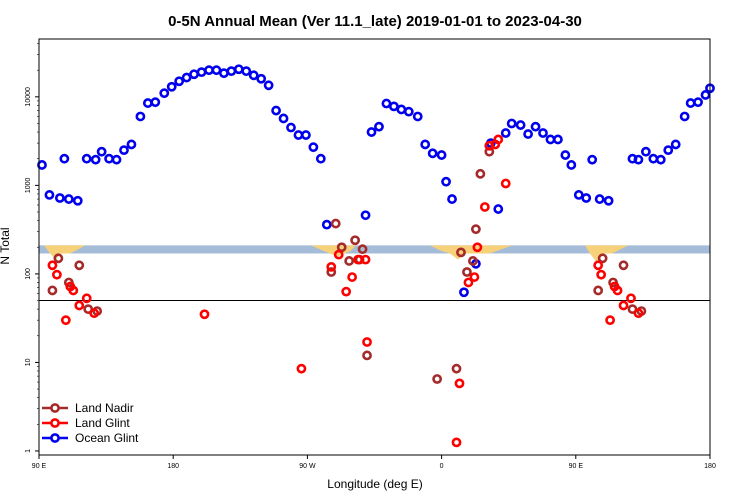  What do you see at coordinates (55, 438) in the screenshot?
I see `legend-marker-ocean-glint` at bounding box center [55, 438].